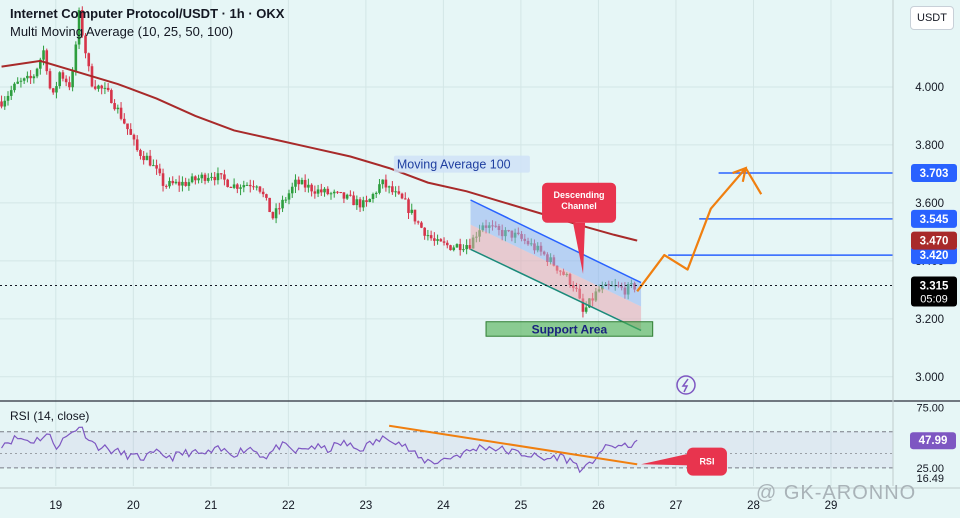 The width and height of the screenshot is (960, 518). I want to click on time-tick-label: 21, so click(210, 506).